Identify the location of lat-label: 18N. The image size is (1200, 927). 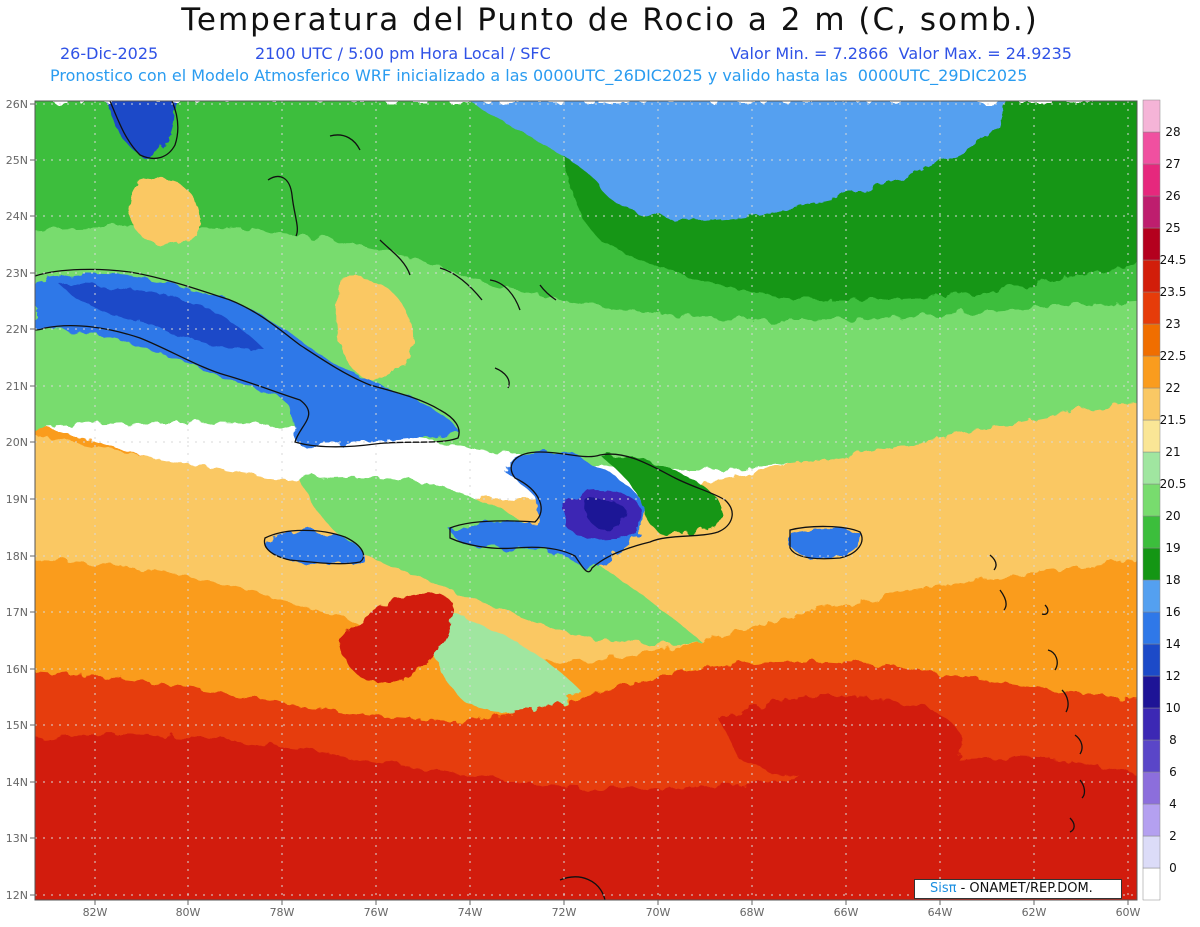
(17, 556).